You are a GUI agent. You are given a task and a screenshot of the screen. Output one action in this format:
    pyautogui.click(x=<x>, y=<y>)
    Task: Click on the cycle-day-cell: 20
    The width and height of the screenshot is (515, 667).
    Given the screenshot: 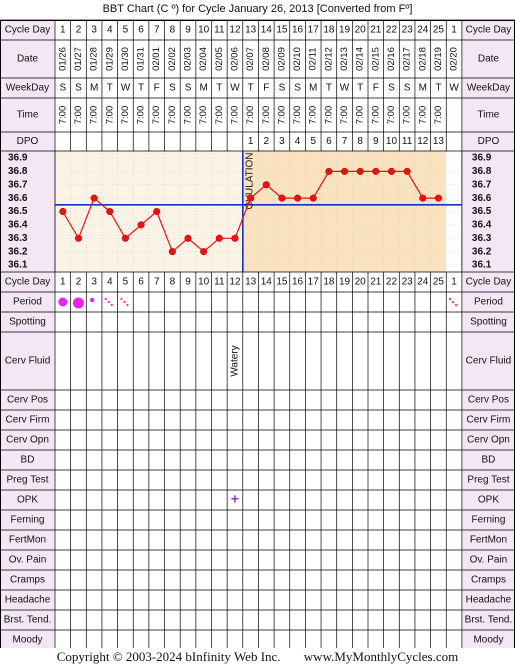 What is the action you would take?
    pyautogui.click(x=361, y=30)
    